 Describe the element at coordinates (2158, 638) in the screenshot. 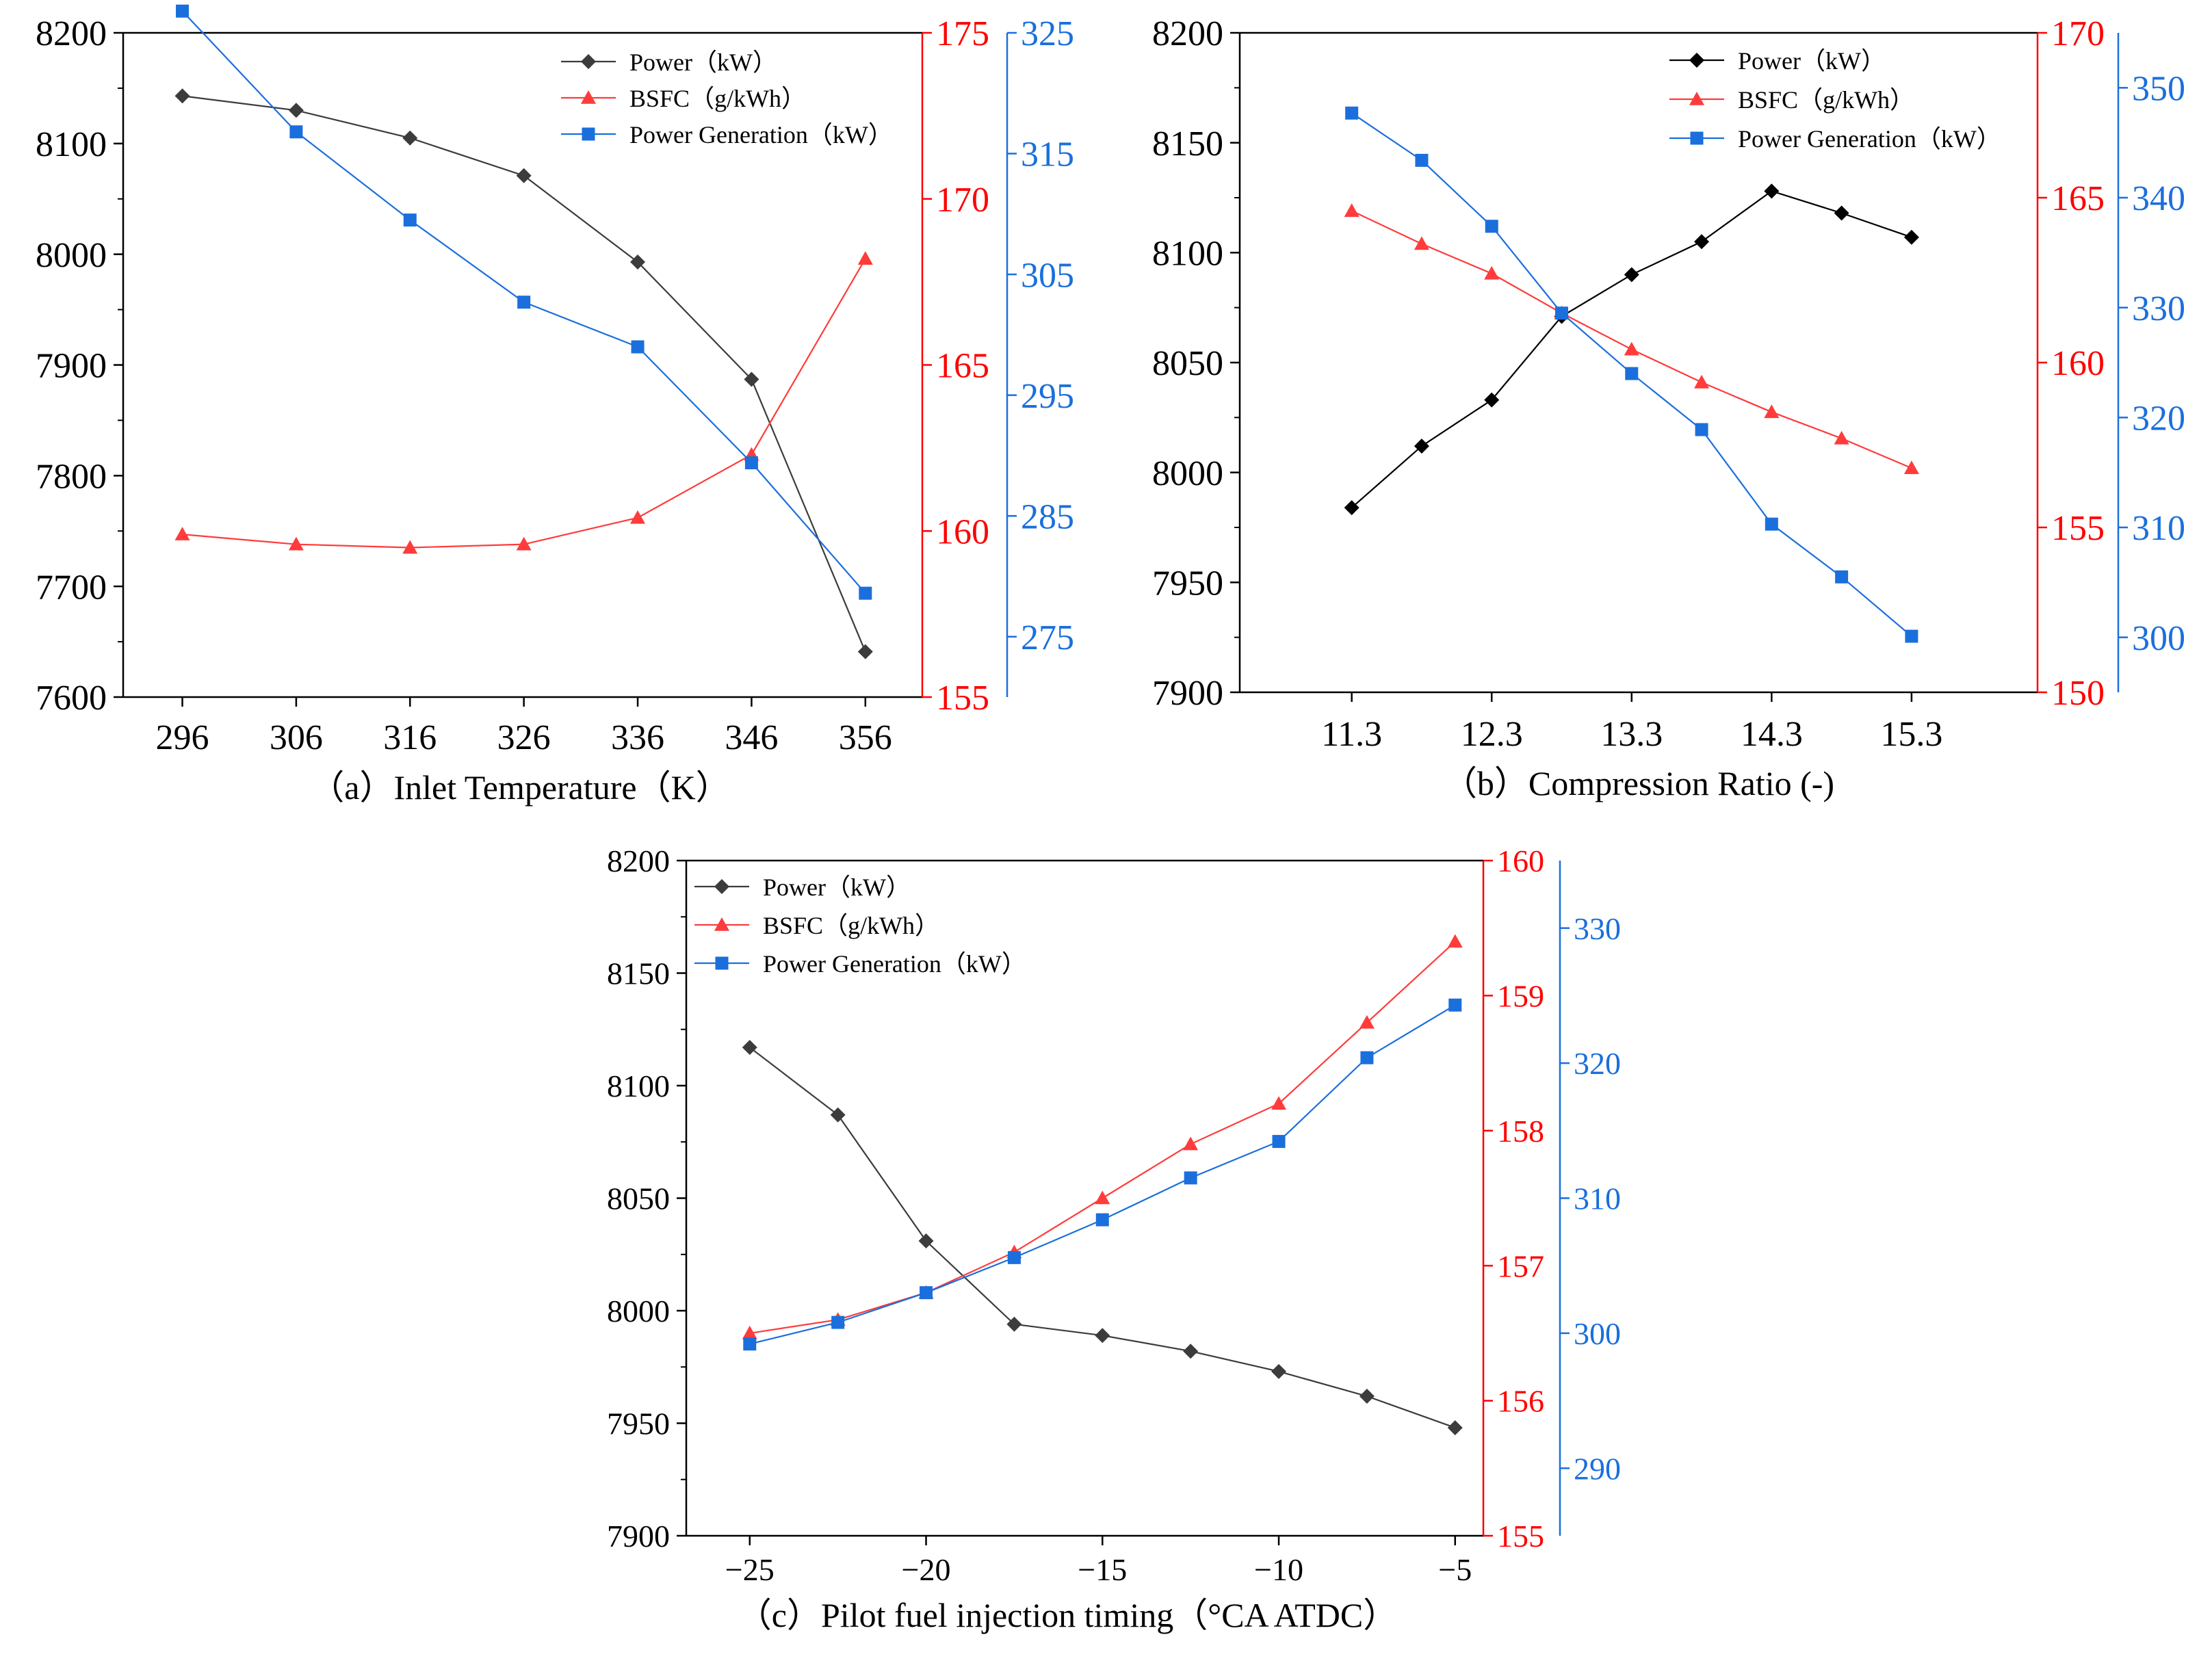

I see `generation-tick-label: 300` at that location.